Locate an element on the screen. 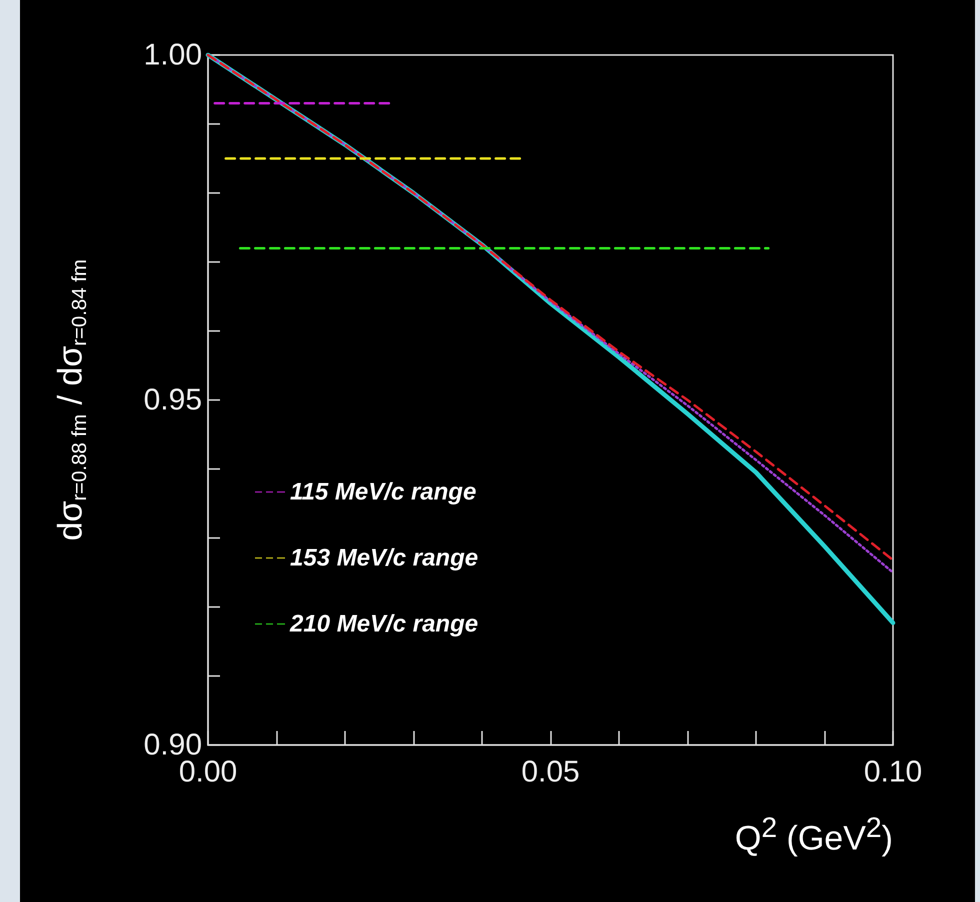  legend-label: 115 MeV/c range is located at coordinates (383, 492).